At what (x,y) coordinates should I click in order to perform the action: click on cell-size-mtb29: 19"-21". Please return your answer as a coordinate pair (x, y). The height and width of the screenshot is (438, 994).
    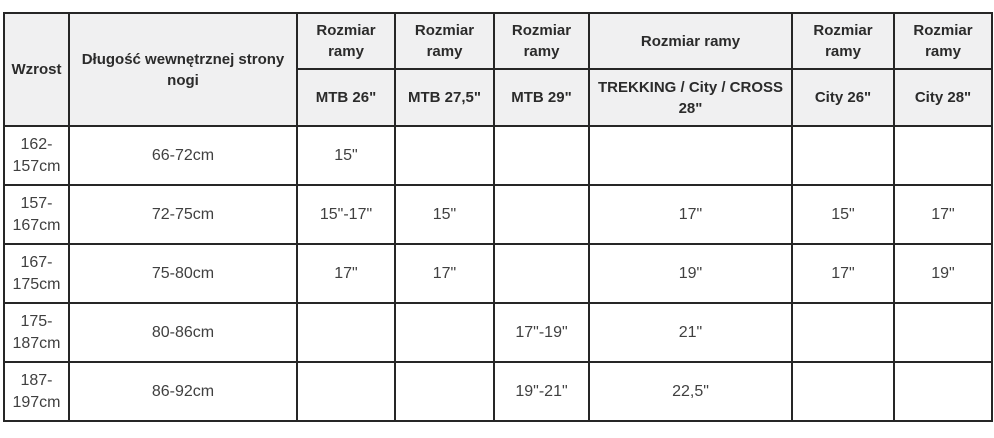
    Looking at the image, I should click on (541, 391).